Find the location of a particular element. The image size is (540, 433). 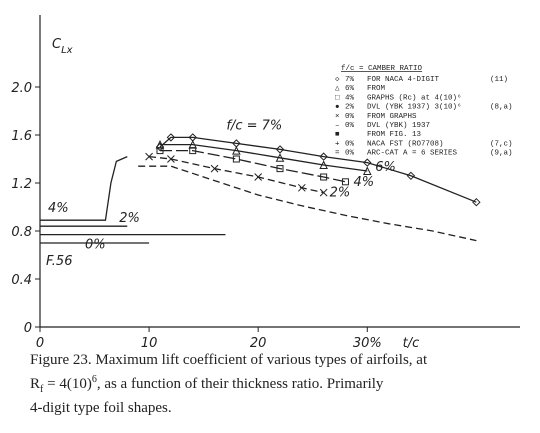

legend-ref: (7,c) is located at coordinates (501, 144).